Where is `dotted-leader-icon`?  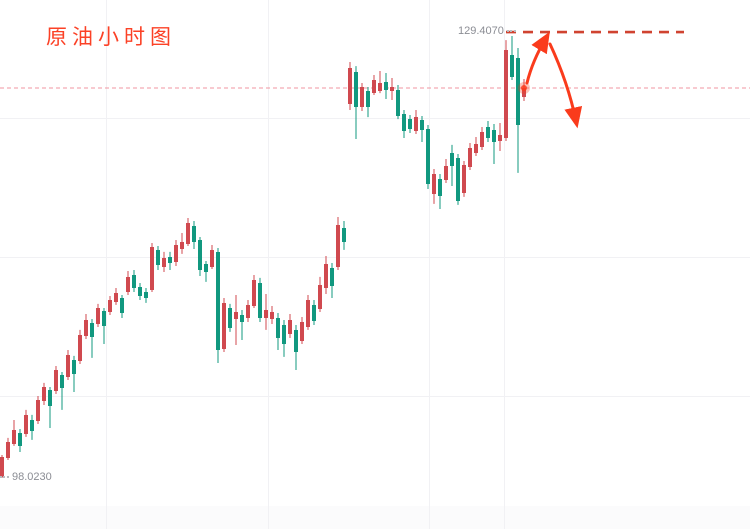 dotted-leader-icon is located at coordinates (4, 477).